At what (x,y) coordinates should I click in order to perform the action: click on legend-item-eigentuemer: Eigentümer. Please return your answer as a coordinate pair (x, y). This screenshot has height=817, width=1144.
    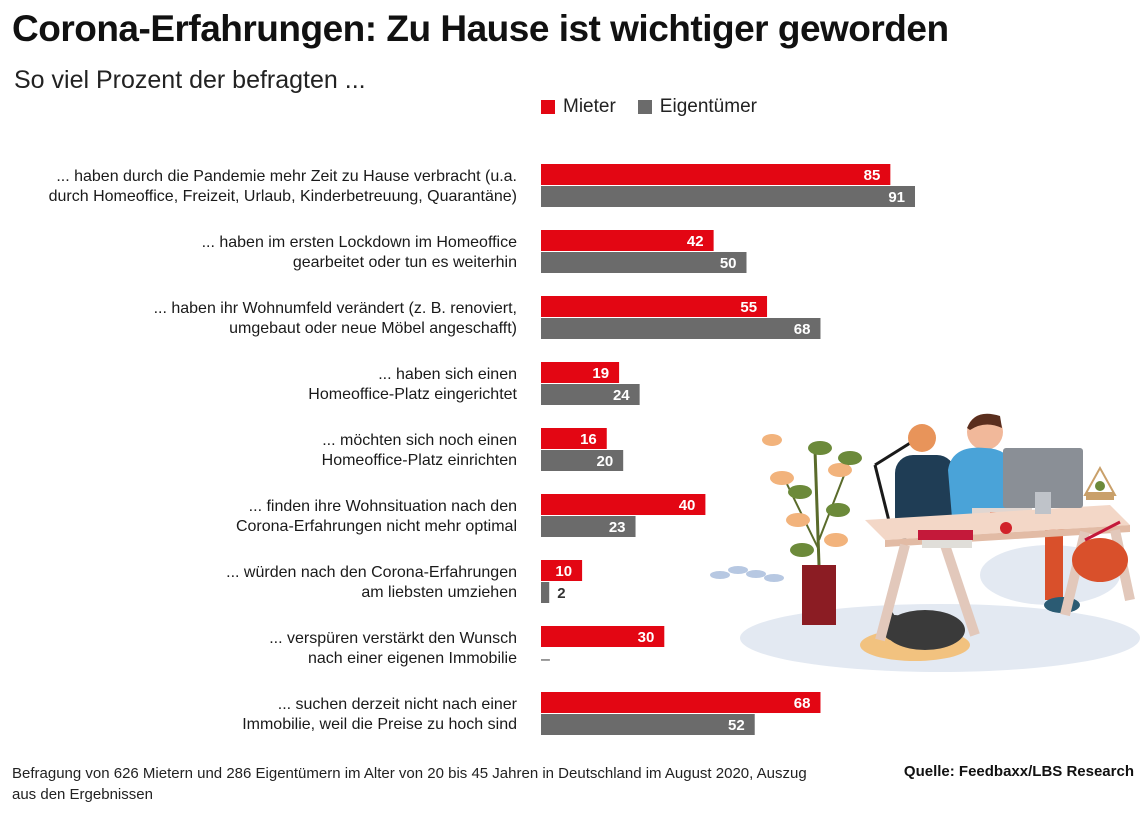
    Looking at the image, I should click on (697, 107).